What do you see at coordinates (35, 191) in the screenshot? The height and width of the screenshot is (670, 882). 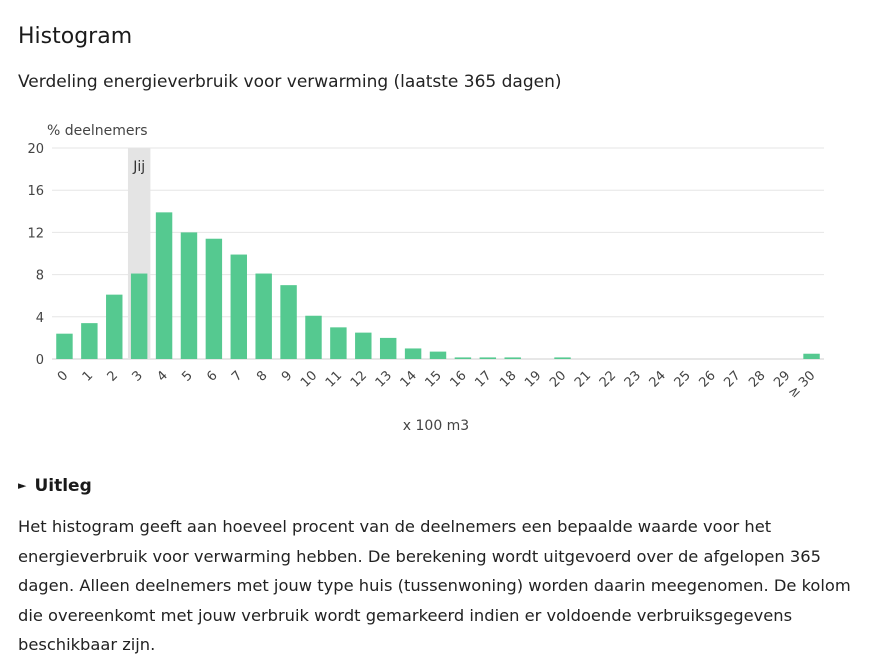 I see `y-tick-label: 16` at bounding box center [35, 191].